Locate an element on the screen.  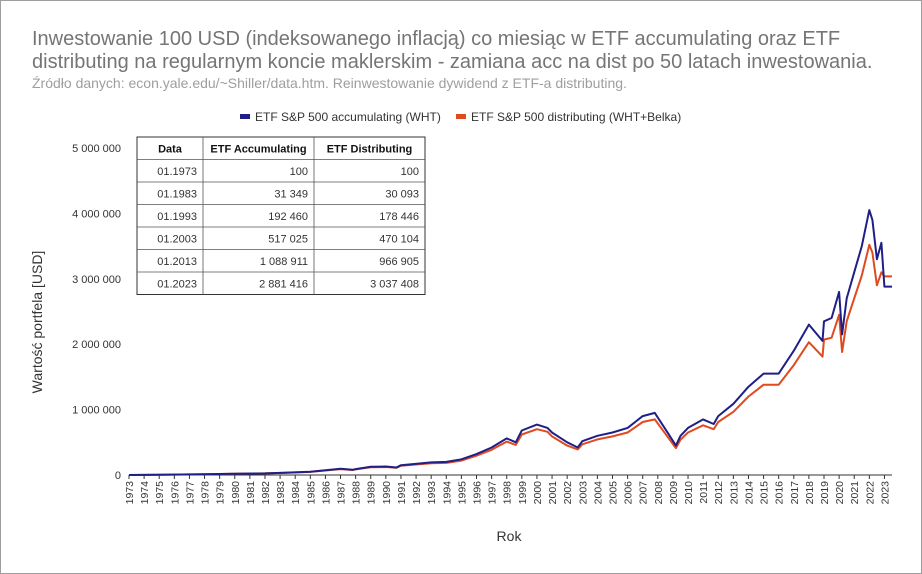
x-tick-label: 1999 is located at coordinates (523, 493).